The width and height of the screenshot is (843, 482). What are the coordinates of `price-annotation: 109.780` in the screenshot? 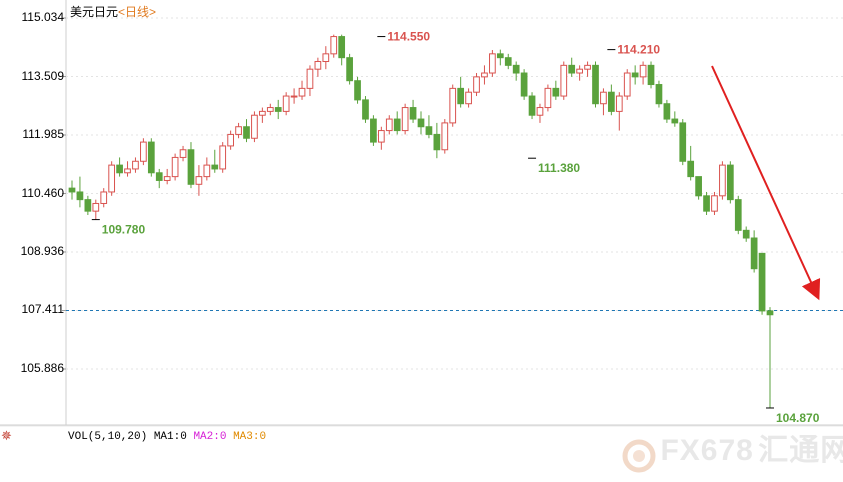 It's located at (124, 230).